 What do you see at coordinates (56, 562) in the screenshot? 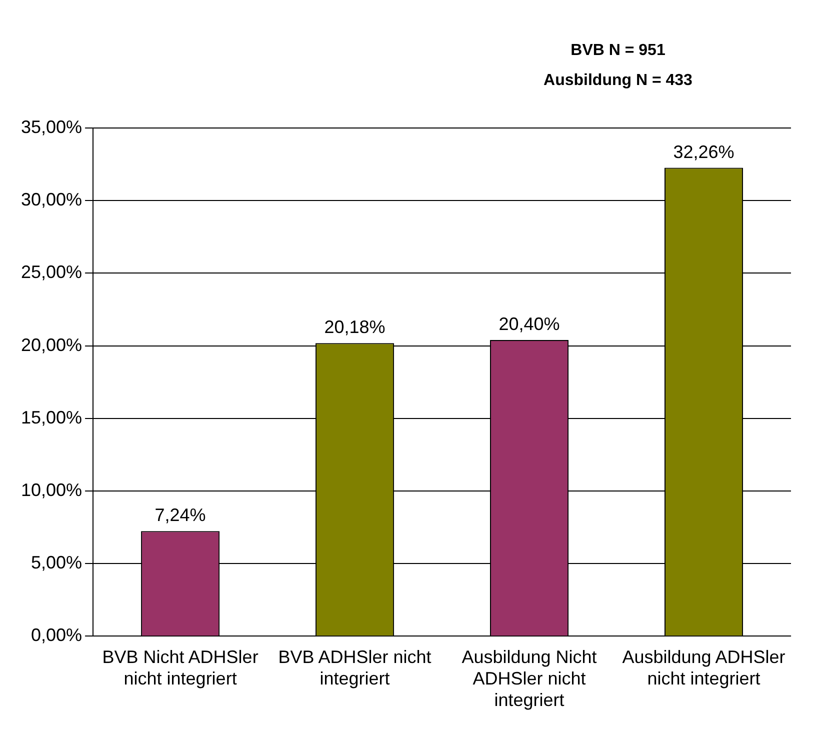
I see `y-tick-label: 5,00%` at bounding box center [56, 562].